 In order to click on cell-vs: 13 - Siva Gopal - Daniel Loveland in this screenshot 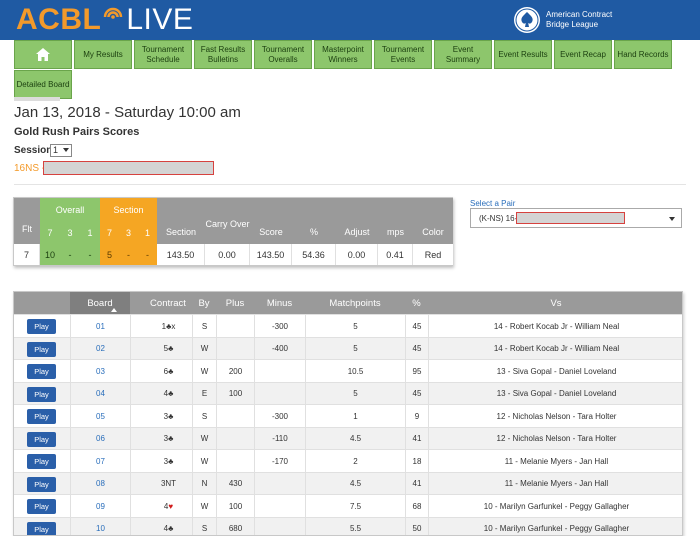, I will do `click(555, 393)`.